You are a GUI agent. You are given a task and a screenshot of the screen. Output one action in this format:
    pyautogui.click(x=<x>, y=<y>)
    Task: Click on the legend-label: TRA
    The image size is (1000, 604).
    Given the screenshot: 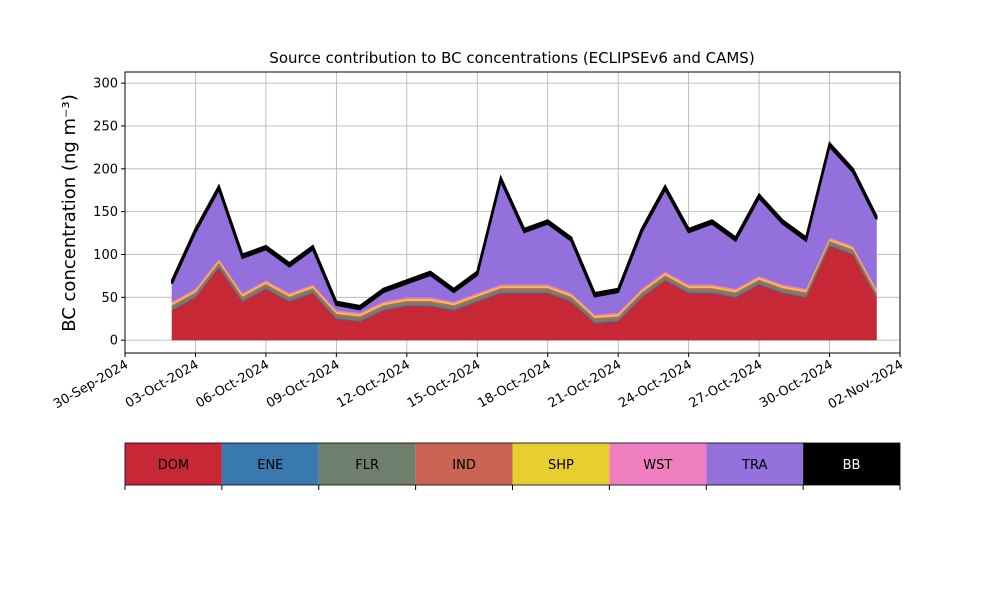 What is the action you would take?
    pyautogui.click(x=754, y=465)
    